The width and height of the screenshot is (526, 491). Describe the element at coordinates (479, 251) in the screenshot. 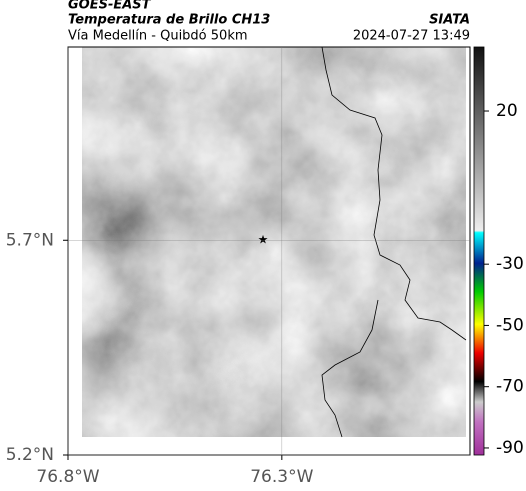

I see `colorbar` at that location.